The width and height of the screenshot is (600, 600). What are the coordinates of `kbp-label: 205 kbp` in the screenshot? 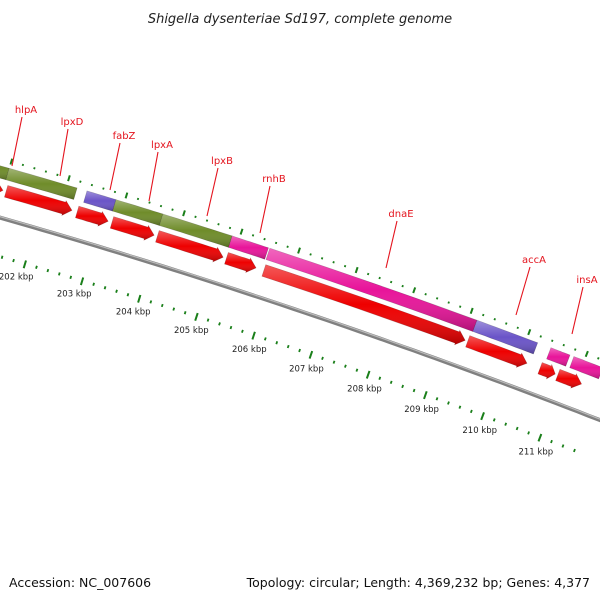 It's located at (191, 331).